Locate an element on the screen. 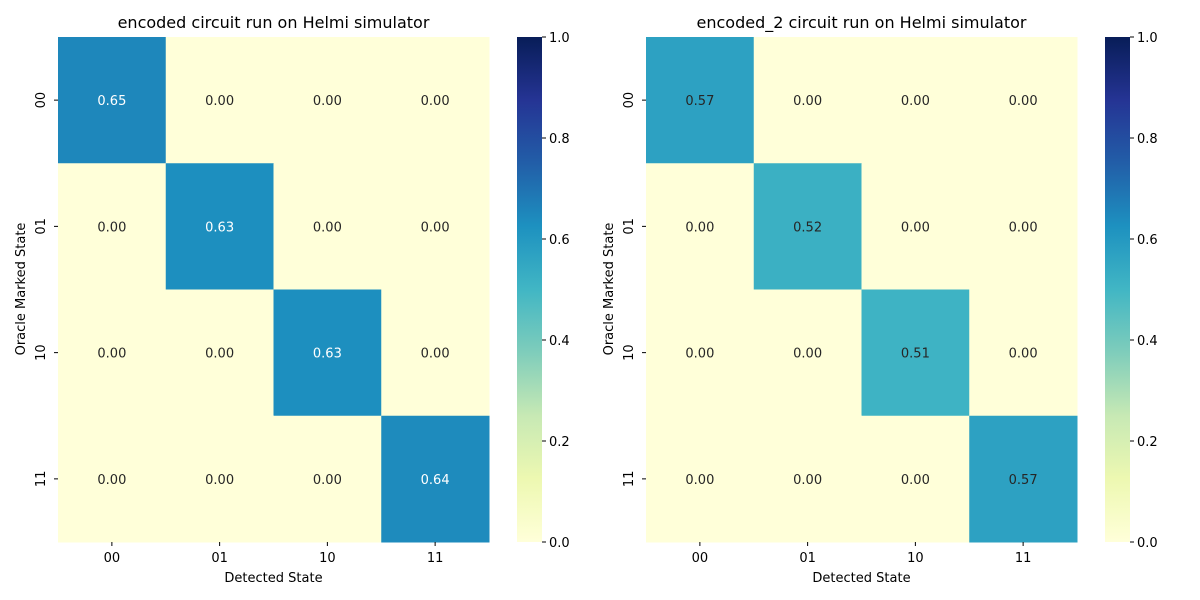  x-tick-label: 10 is located at coordinates (915, 558).